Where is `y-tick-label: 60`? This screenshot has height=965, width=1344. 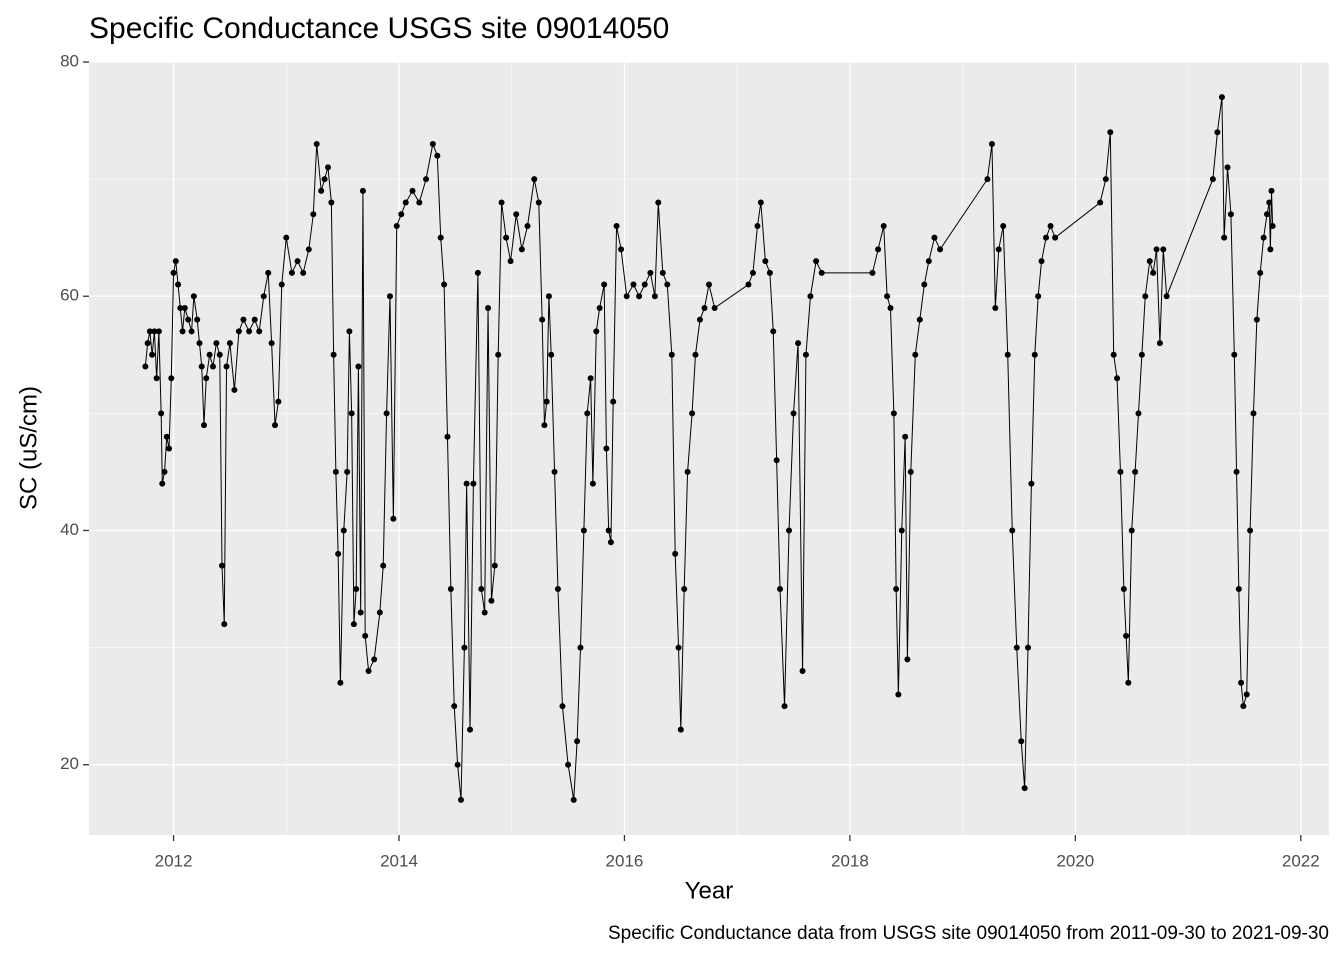
y-tick-label: 60 is located at coordinates (69, 295).